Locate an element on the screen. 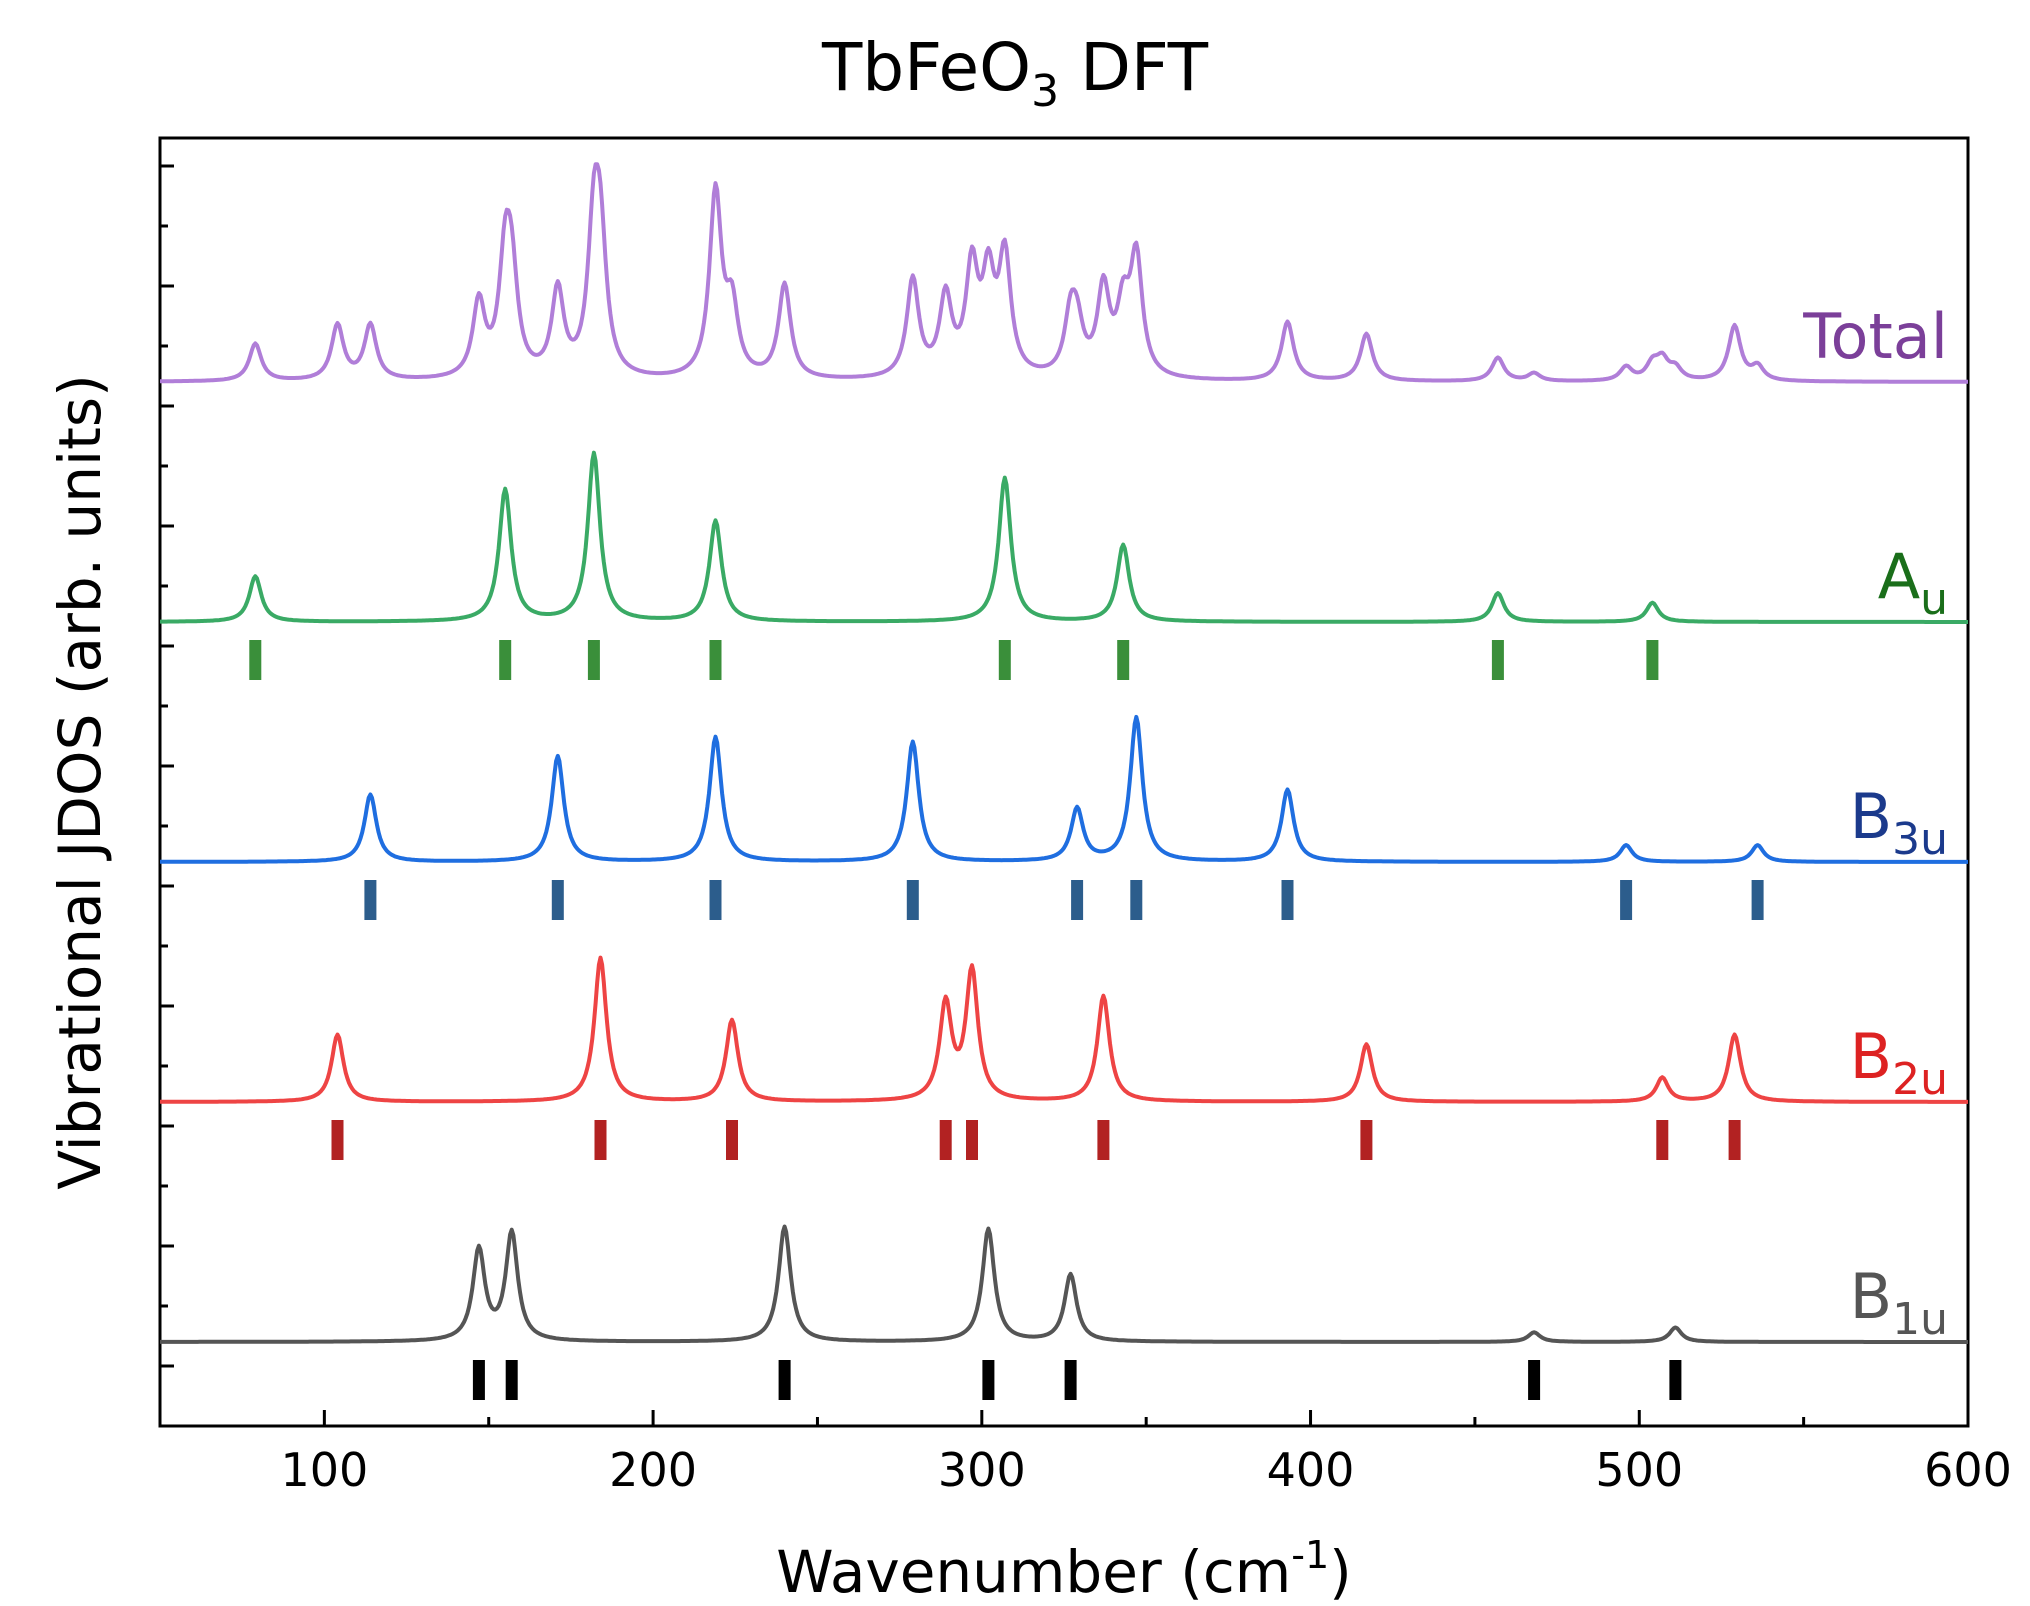  series-line-B1u is located at coordinates (1064, 1284).